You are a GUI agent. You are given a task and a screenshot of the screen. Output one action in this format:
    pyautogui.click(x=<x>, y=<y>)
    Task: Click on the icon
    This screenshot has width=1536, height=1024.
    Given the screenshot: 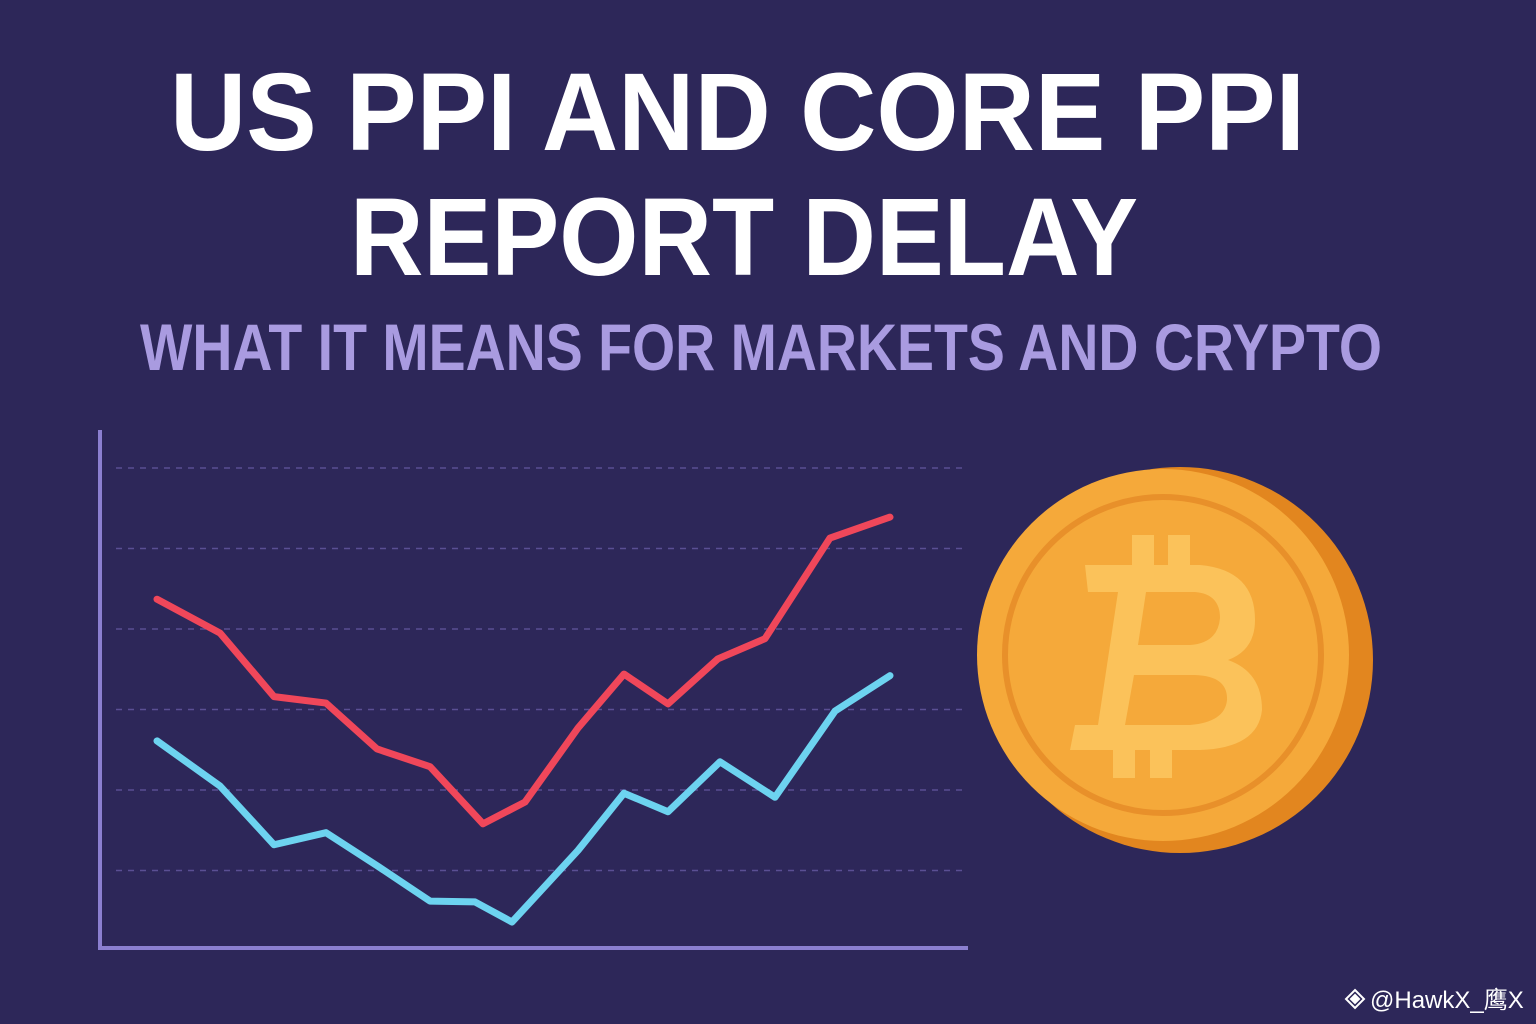 What is the action you would take?
    pyautogui.click(x=1355, y=999)
    